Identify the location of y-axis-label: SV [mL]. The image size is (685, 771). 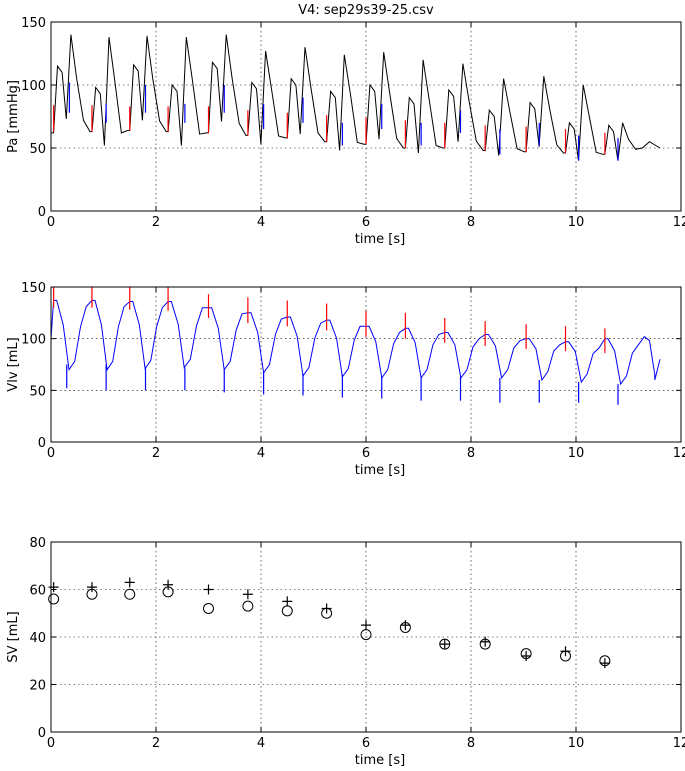
(13, 636).